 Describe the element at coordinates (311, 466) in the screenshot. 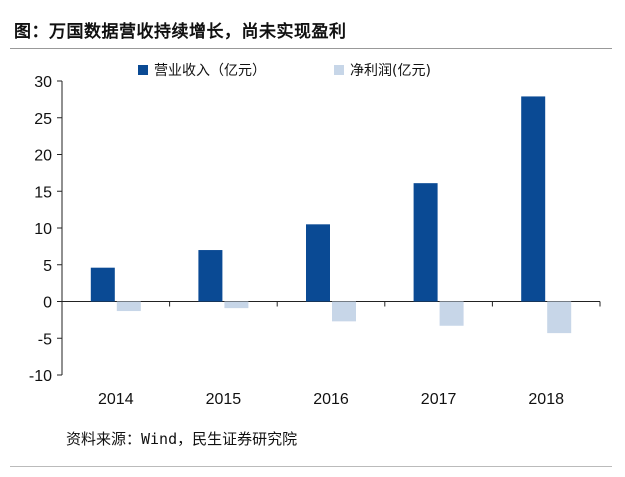

I see `source-divider` at that location.